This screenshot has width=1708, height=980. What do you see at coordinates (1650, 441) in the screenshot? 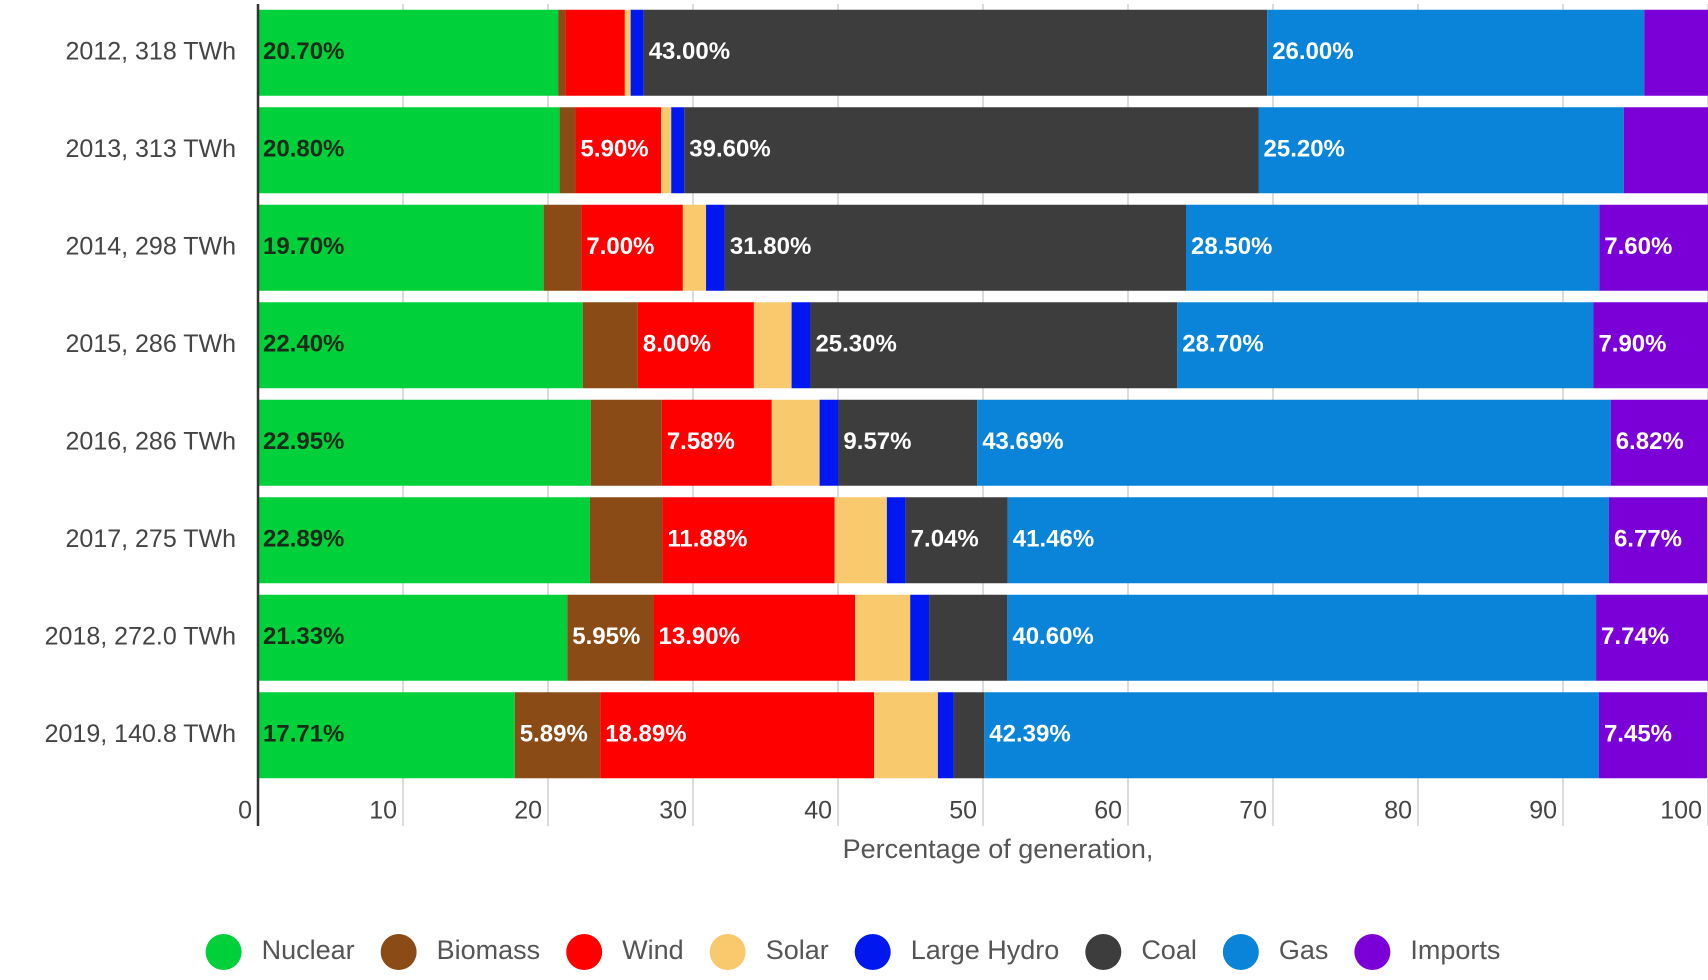
I see `data-label: 6.82%` at bounding box center [1650, 441].